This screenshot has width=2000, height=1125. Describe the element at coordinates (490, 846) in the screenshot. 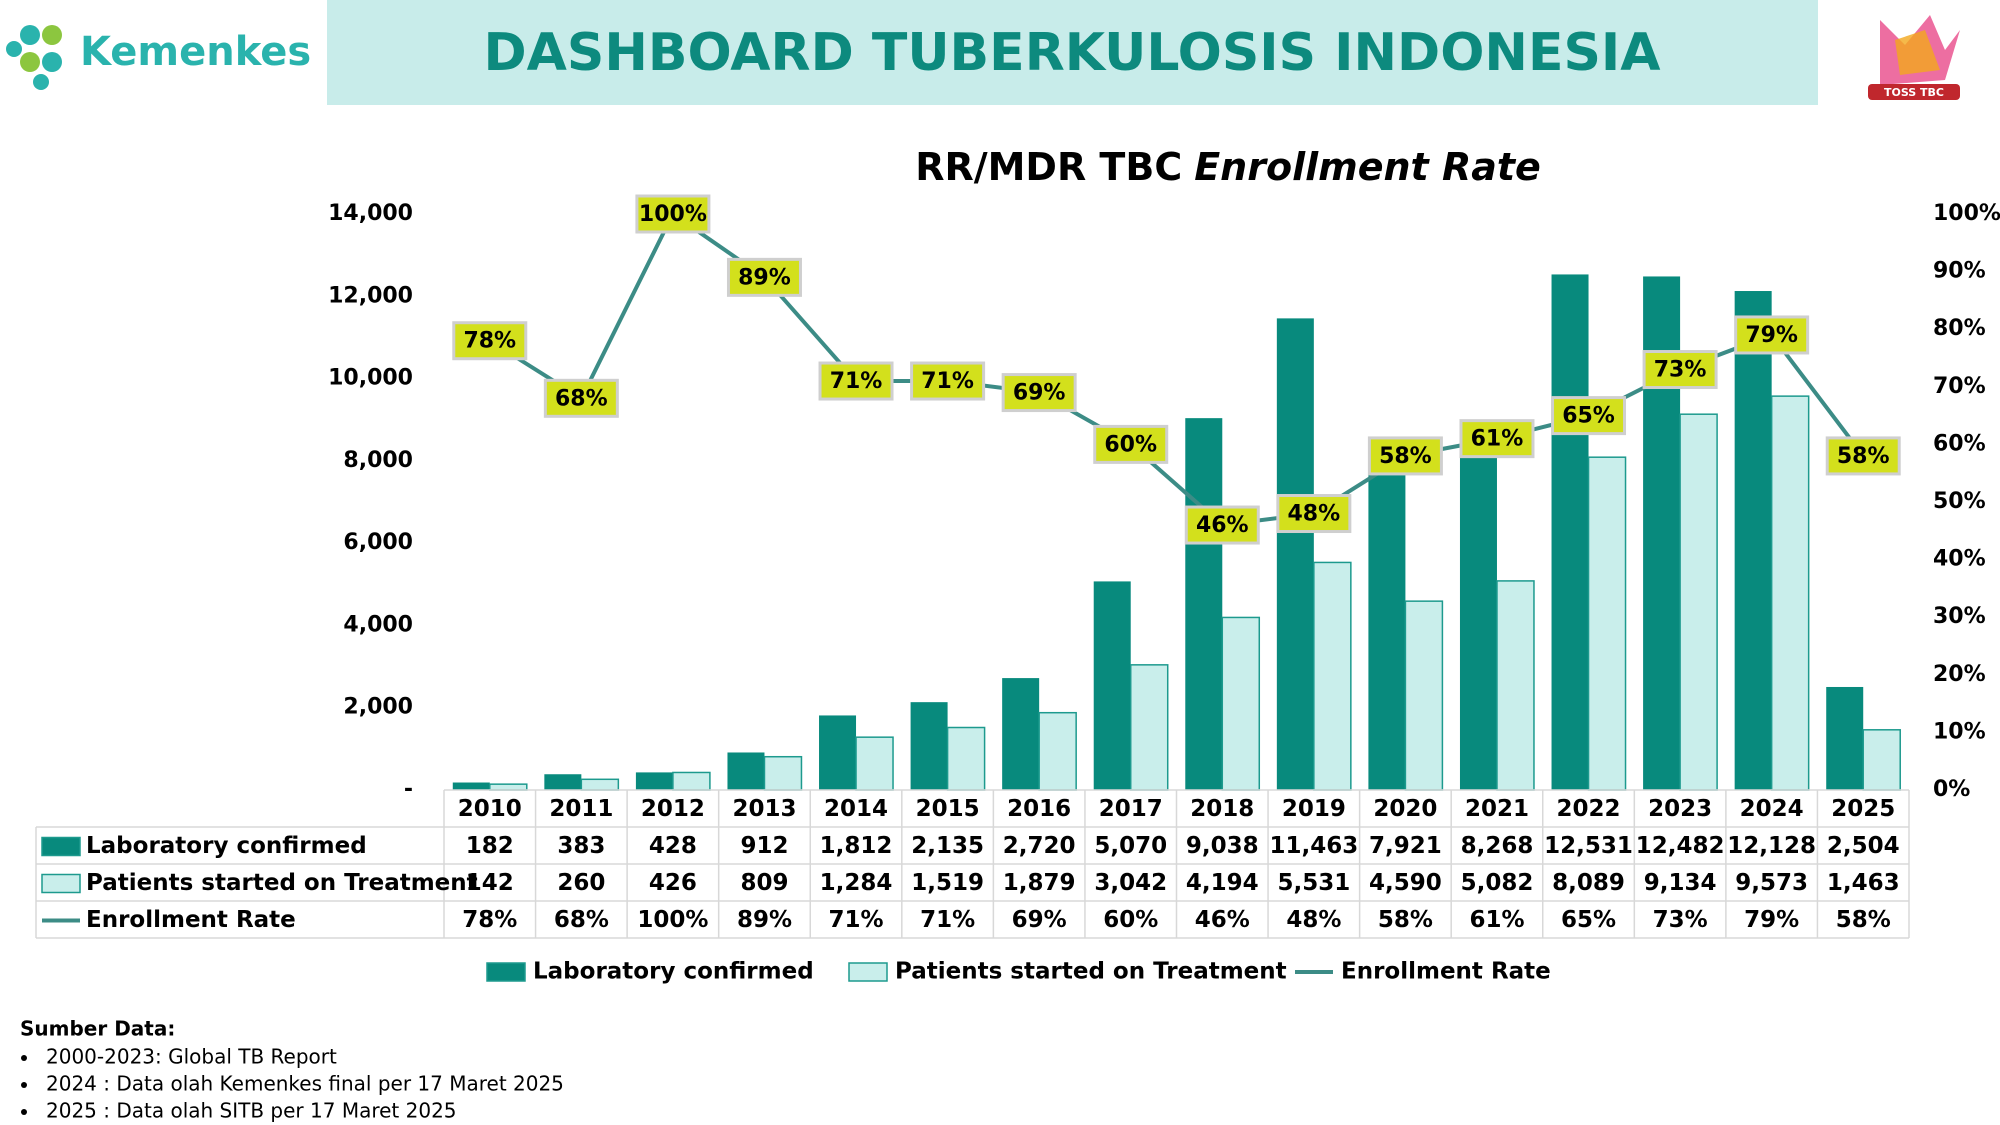

I see `table-cell: 182` at that location.